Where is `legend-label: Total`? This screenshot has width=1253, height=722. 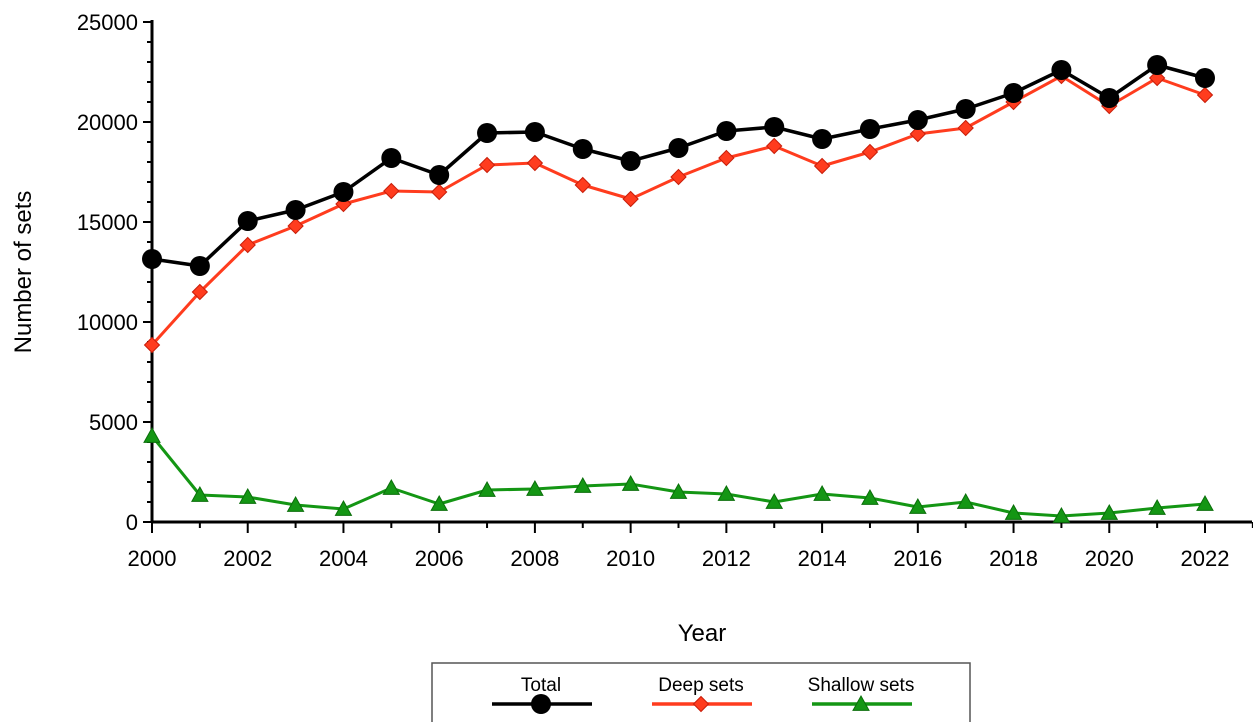
legend-label: Total is located at coordinates (541, 685).